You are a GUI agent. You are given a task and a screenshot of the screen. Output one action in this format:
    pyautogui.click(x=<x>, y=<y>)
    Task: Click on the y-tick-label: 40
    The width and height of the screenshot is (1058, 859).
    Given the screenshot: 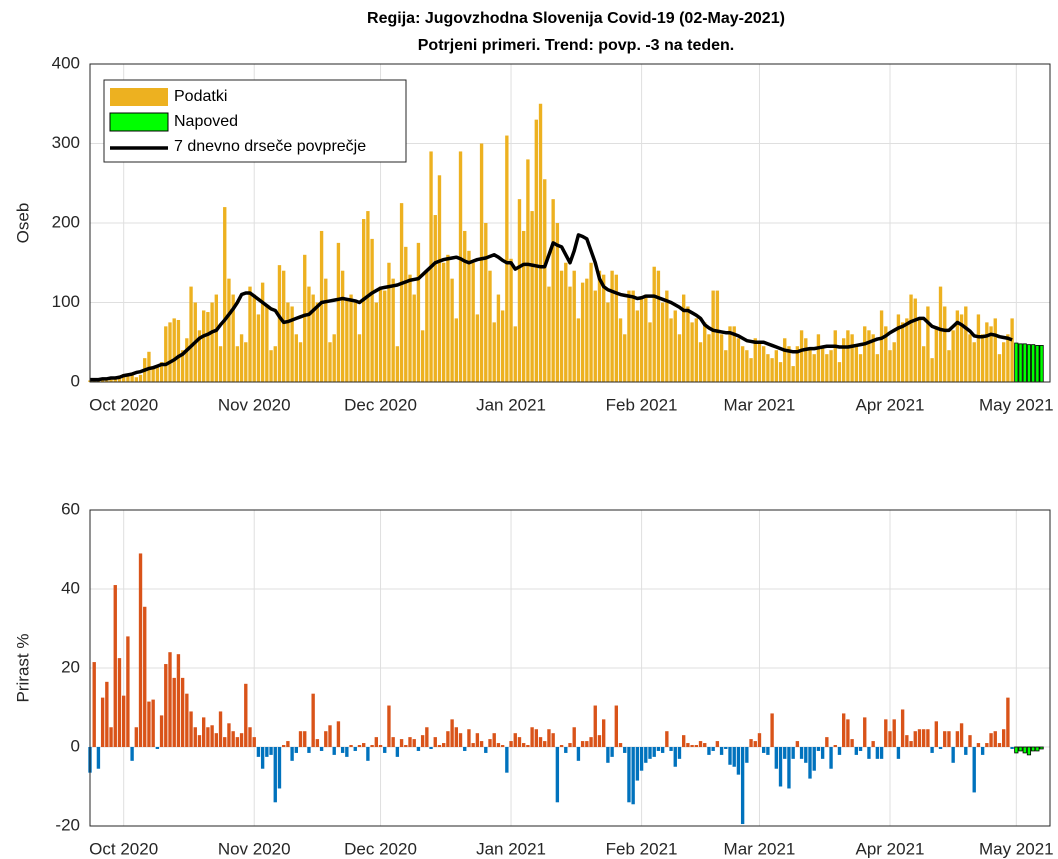 What is the action you would take?
    pyautogui.click(x=70, y=587)
    